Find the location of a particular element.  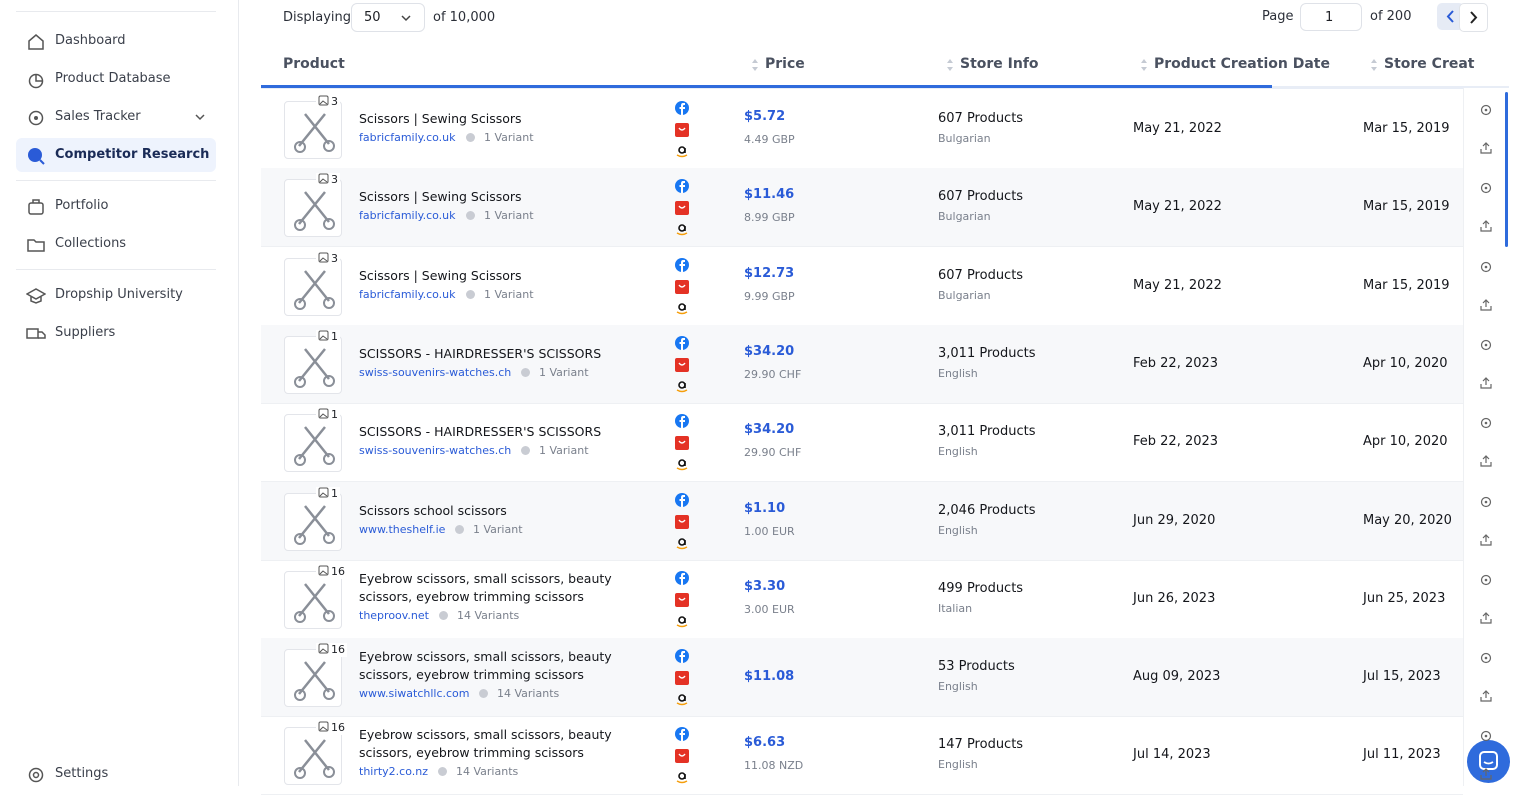

column-header: Price is located at coordinates (785, 64).